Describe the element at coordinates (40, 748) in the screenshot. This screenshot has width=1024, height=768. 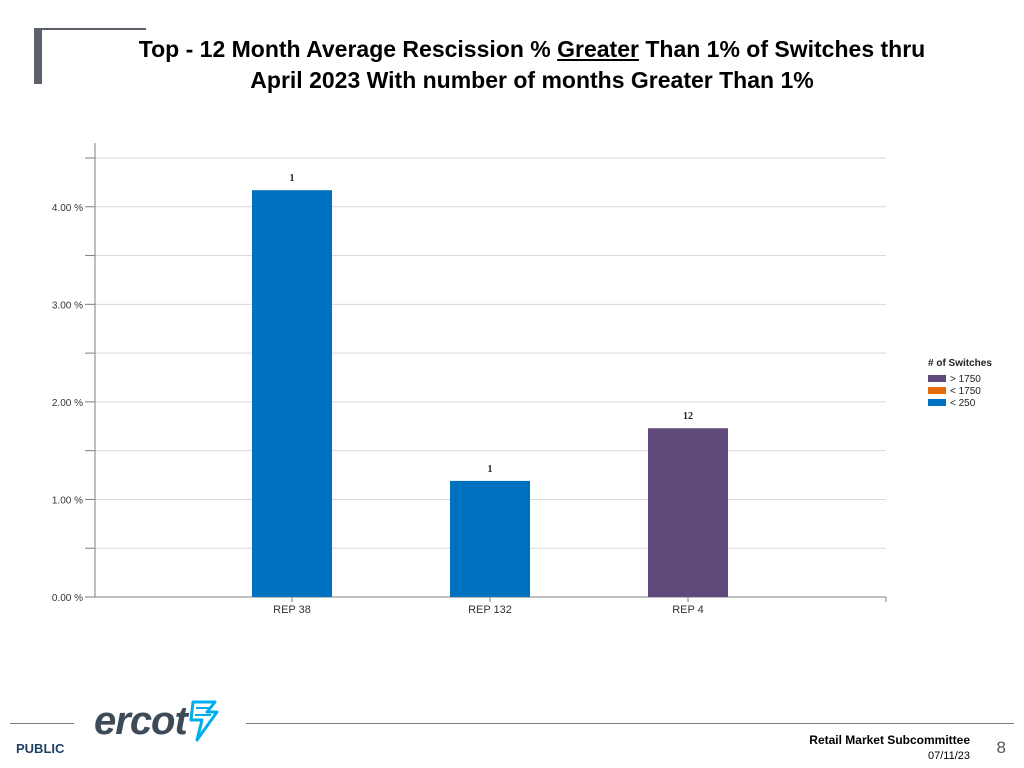
I see `public-label: PUBLIC` at that location.